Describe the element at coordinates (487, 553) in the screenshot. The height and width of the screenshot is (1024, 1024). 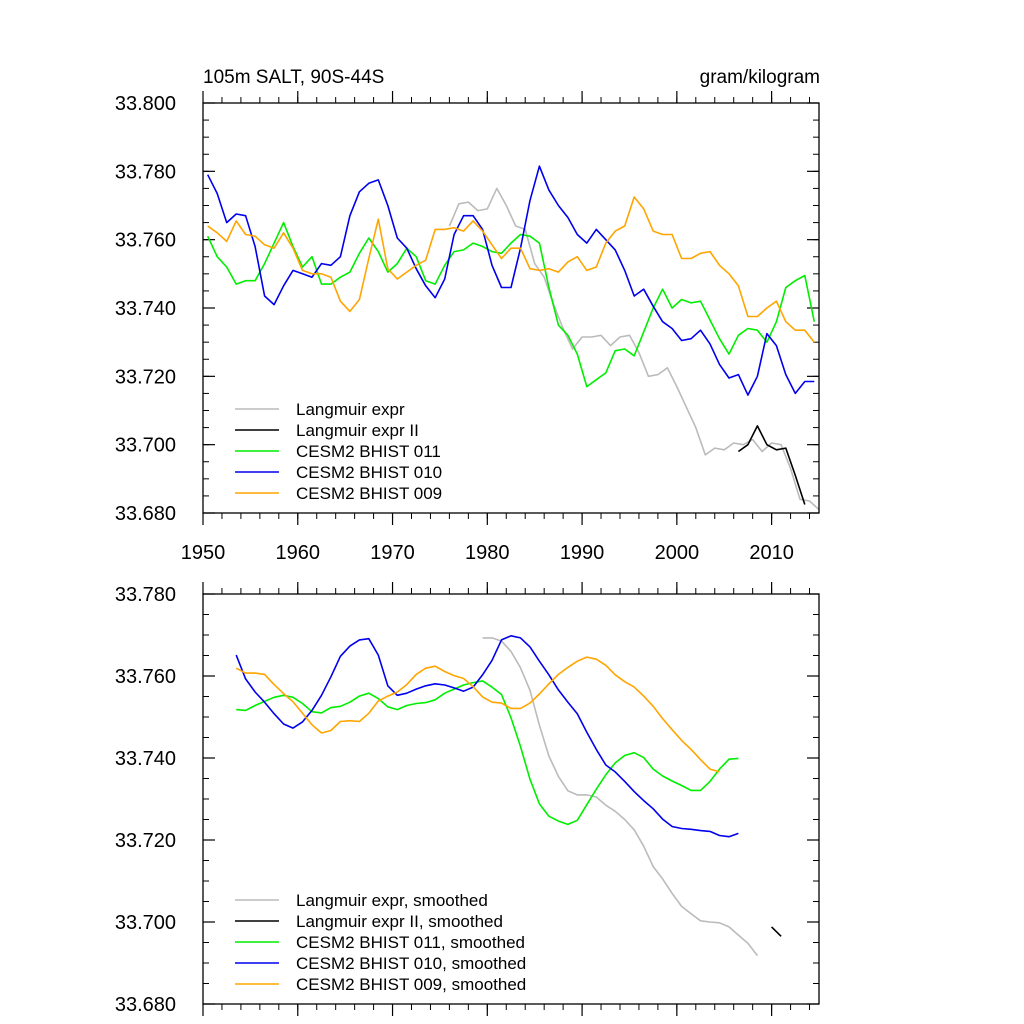
I see `x-tick-label: 1980` at that location.